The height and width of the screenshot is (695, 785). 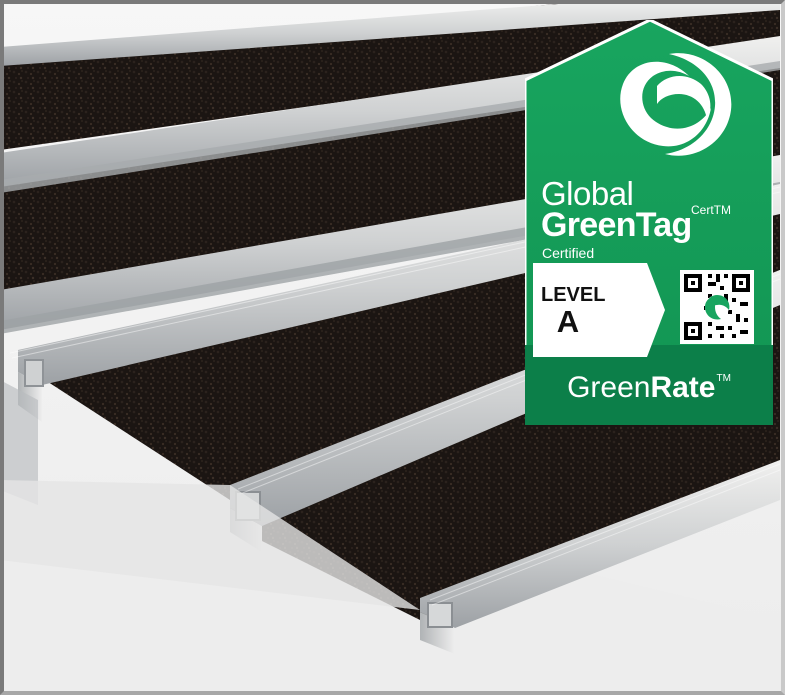 I want to click on front-floor-shadow, so click(x=210, y=545).